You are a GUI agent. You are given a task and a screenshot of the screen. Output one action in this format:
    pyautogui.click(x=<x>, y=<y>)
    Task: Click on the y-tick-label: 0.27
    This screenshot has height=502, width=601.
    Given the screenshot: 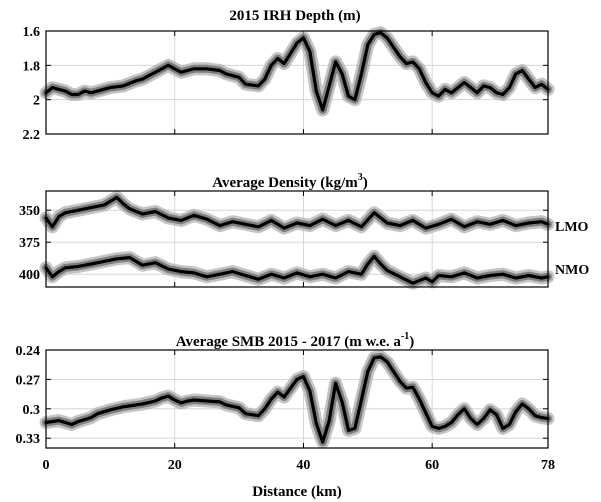 What is the action you would take?
    pyautogui.click(x=28, y=380)
    